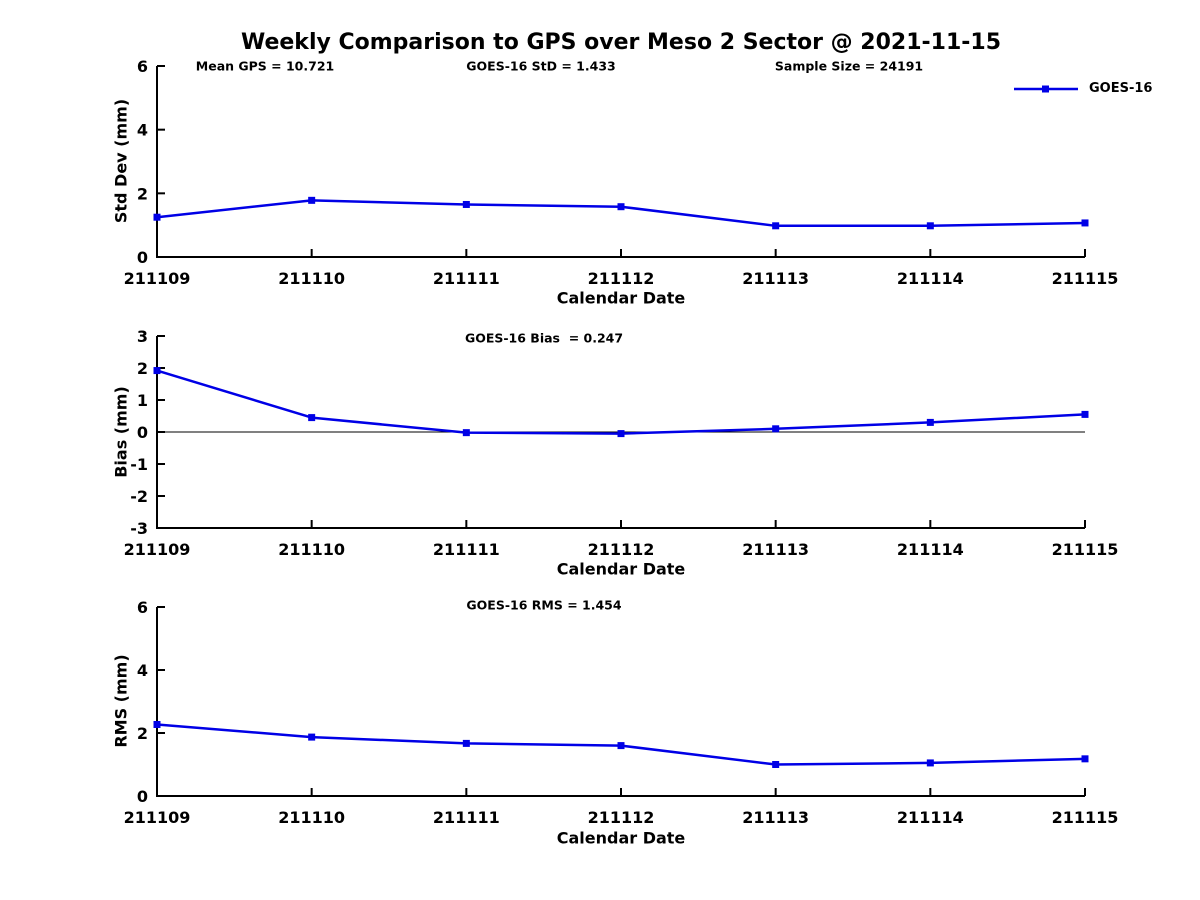 Image resolution: width=1200 pixels, height=900 pixels. I want to click on annotation-sample-size: Sample Size = 24191, so click(849, 66).